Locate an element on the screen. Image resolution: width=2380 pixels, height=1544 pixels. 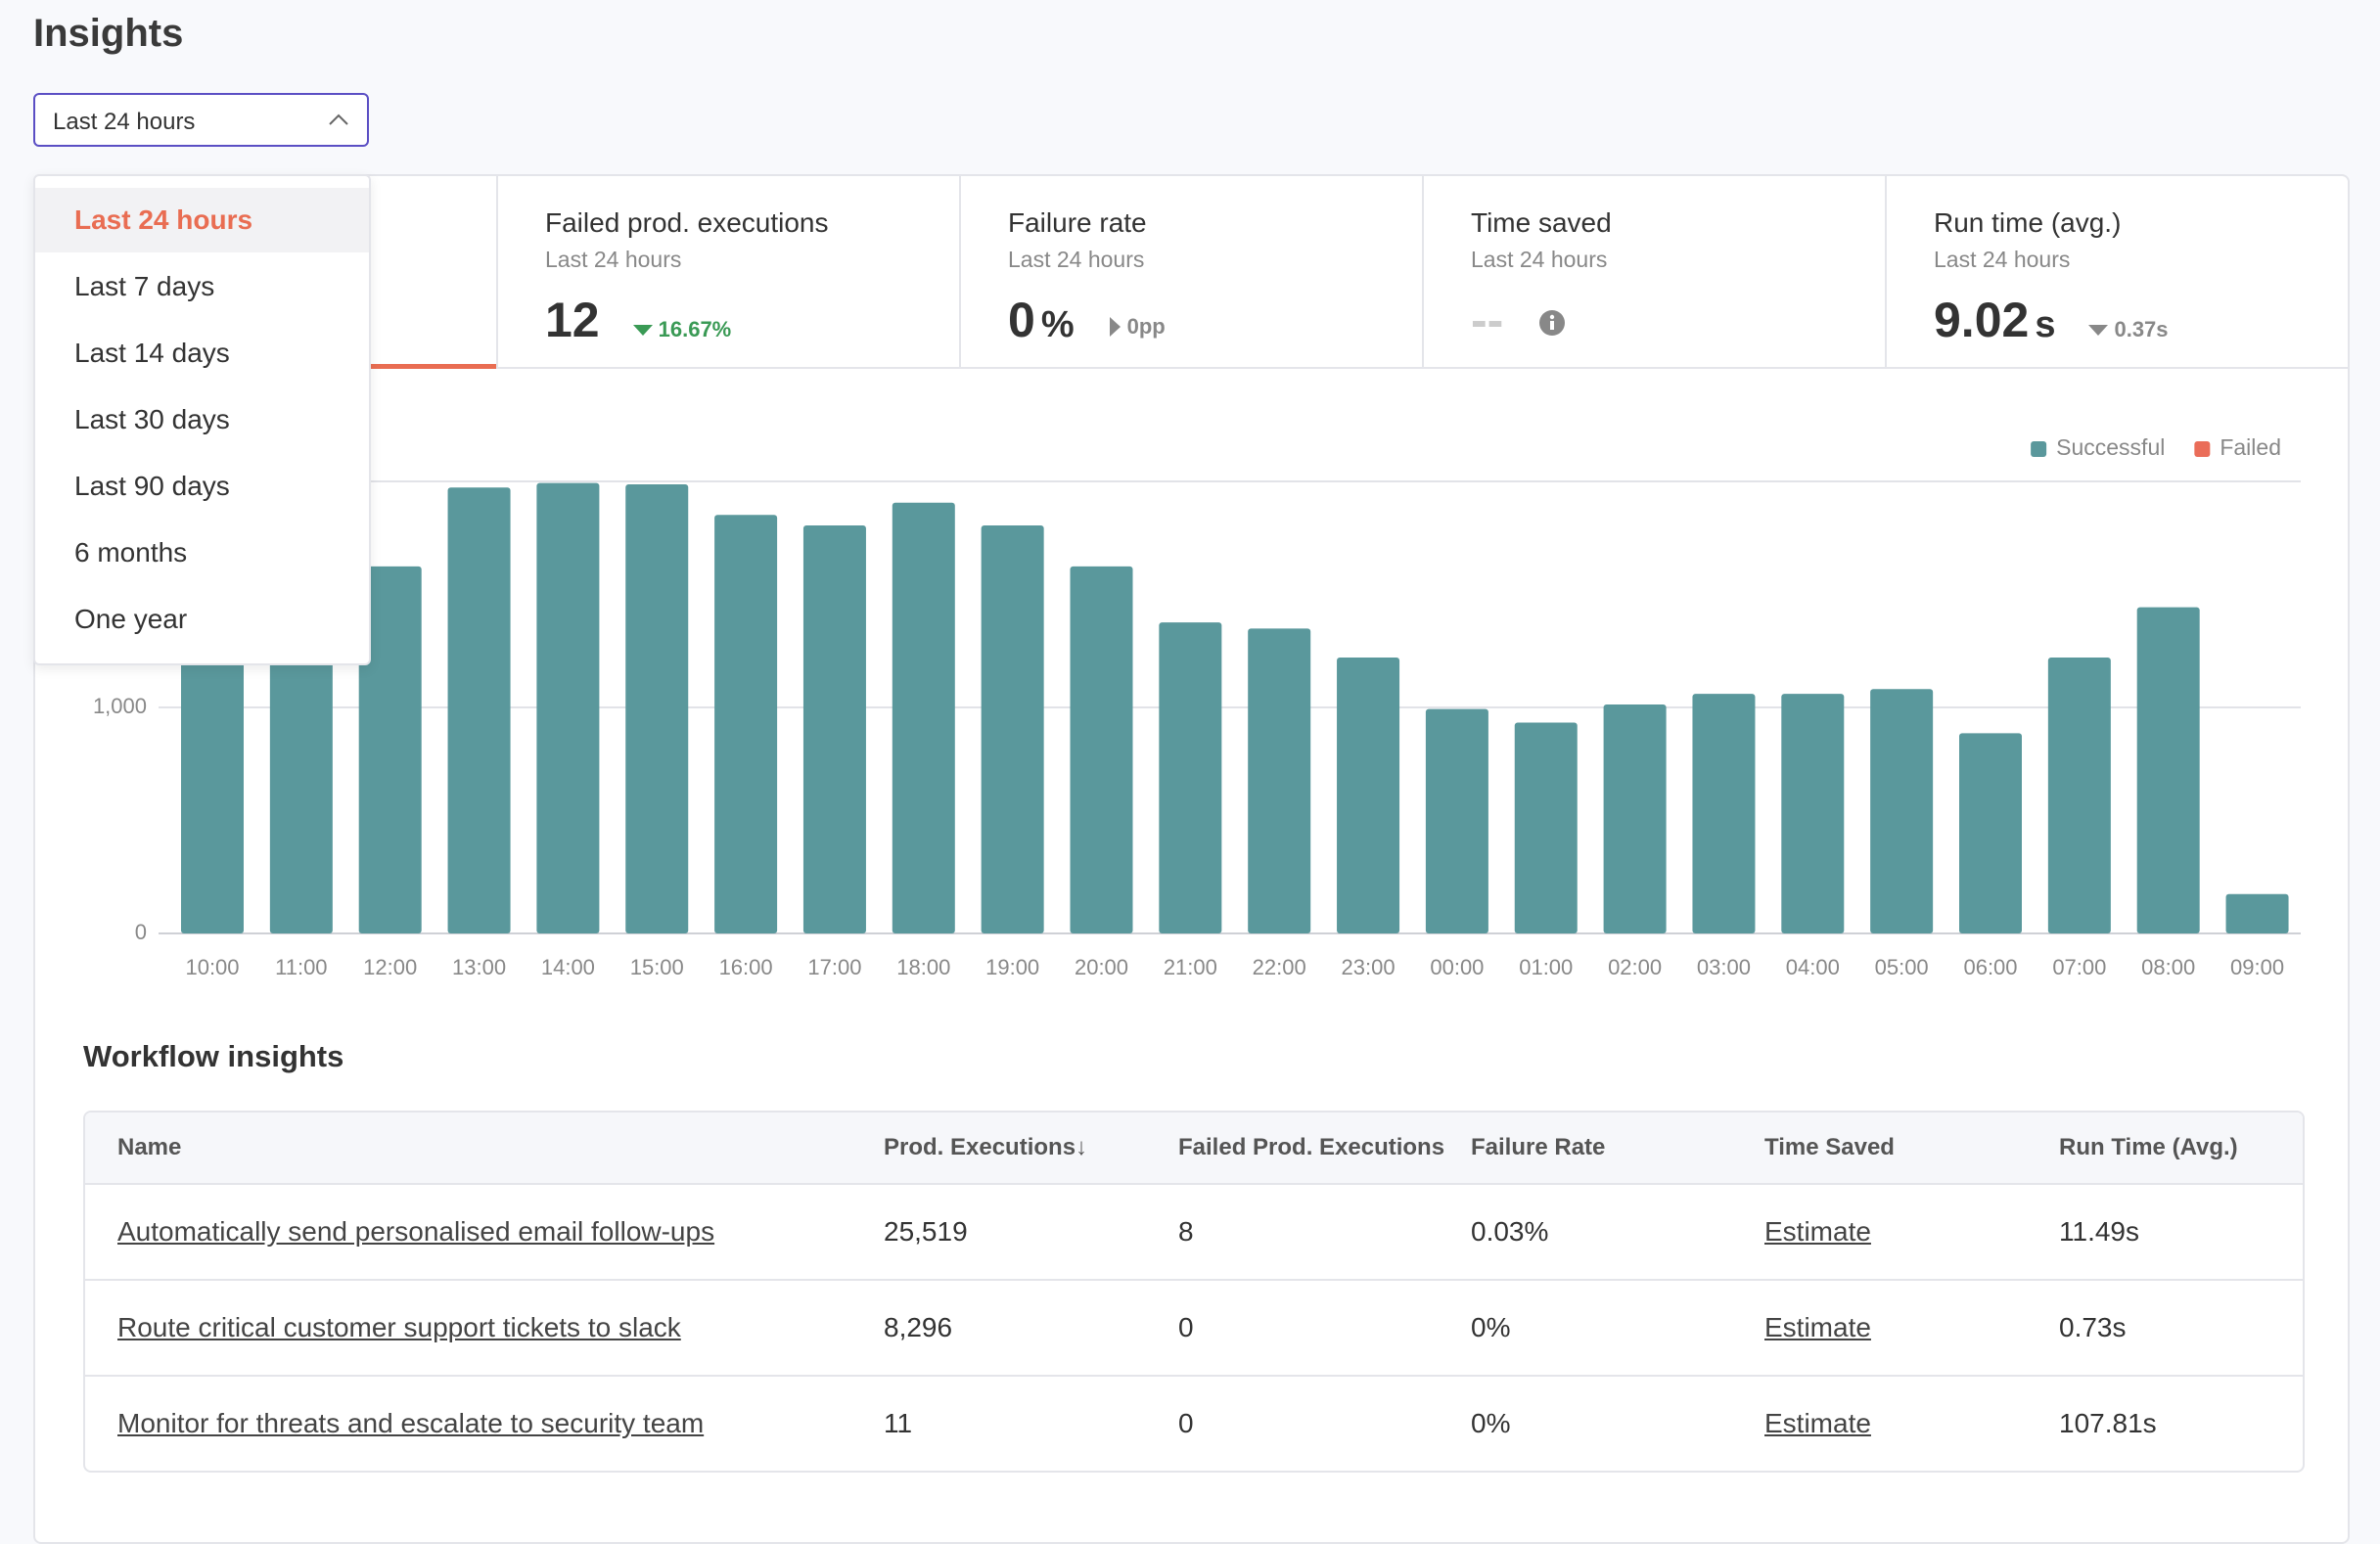
x-tick-label: 07:00 is located at coordinates (2079, 967).